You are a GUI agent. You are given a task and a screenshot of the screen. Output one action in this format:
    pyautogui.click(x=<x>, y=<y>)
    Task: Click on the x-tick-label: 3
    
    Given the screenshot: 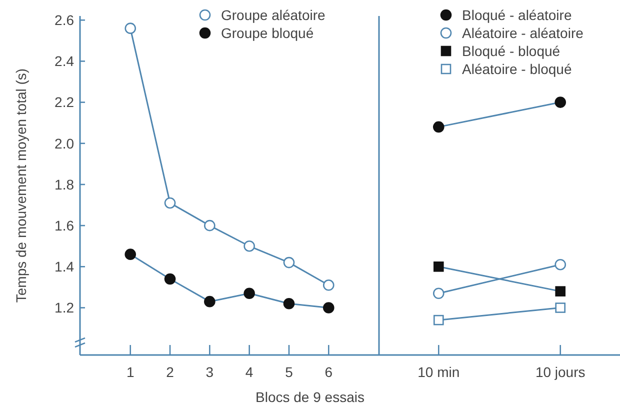 What is the action you would take?
    pyautogui.click(x=210, y=372)
    